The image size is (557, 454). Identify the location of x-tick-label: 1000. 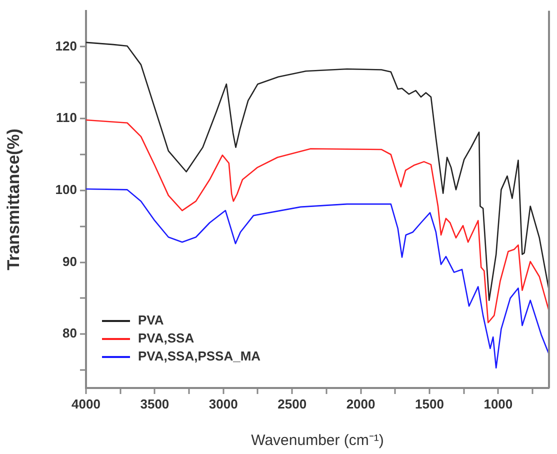
(498, 404).